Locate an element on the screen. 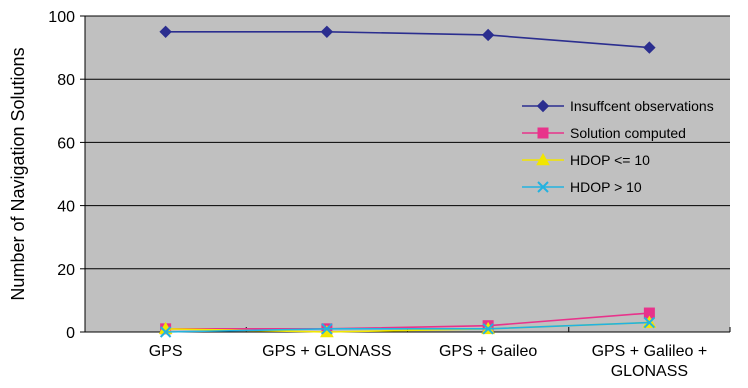  legend-item-3: HDOP > 10 is located at coordinates (582, 187).